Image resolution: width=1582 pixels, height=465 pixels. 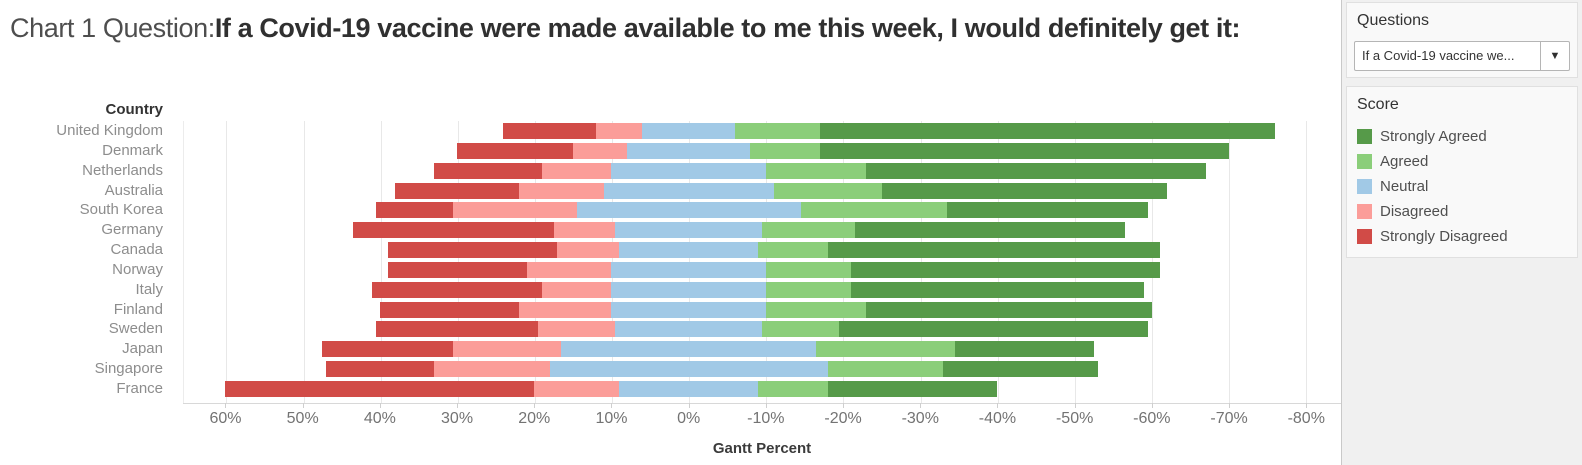 What do you see at coordinates (1364, 236) in the screenshot?
I see `legend-swatch-strongly-disagreed` at bounding box center [1364, 236].